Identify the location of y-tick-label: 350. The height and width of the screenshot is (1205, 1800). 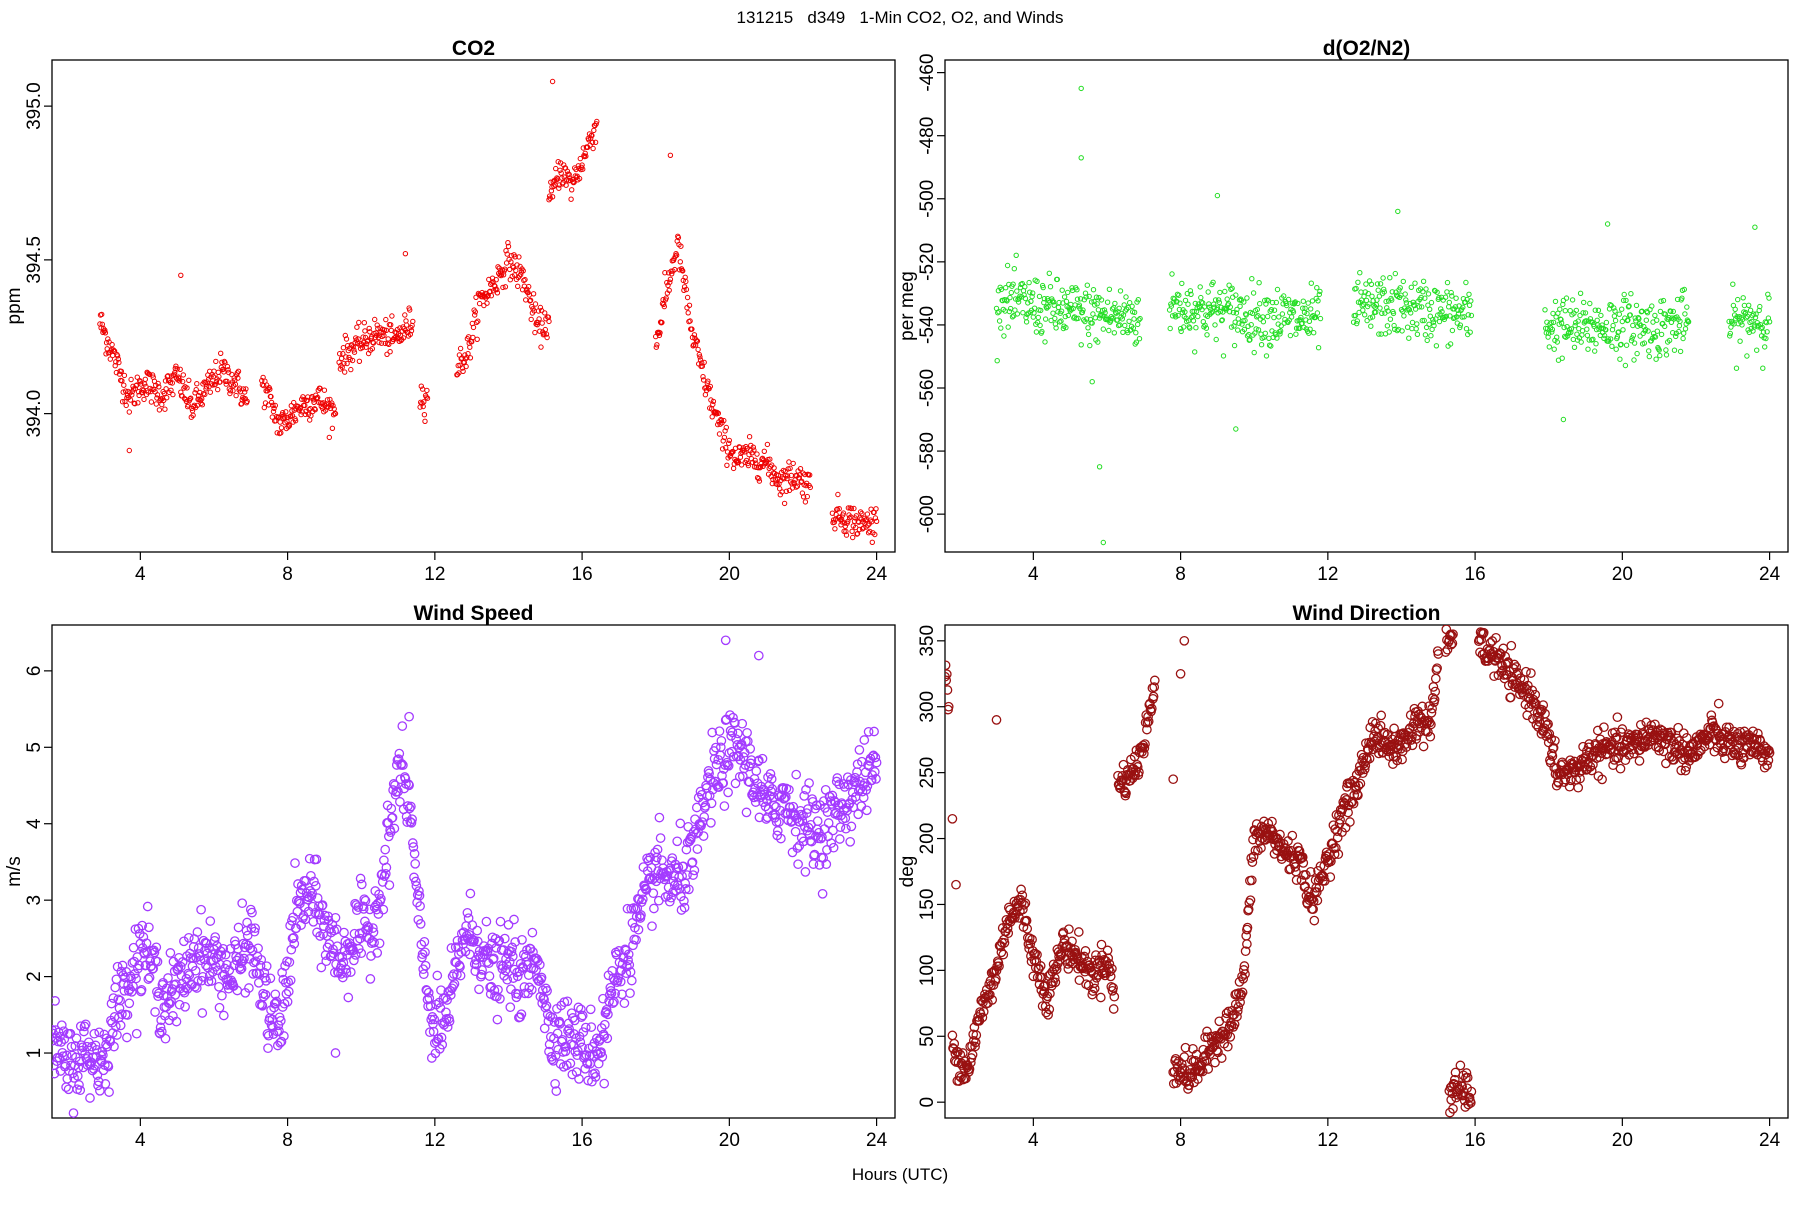
(927, 641).